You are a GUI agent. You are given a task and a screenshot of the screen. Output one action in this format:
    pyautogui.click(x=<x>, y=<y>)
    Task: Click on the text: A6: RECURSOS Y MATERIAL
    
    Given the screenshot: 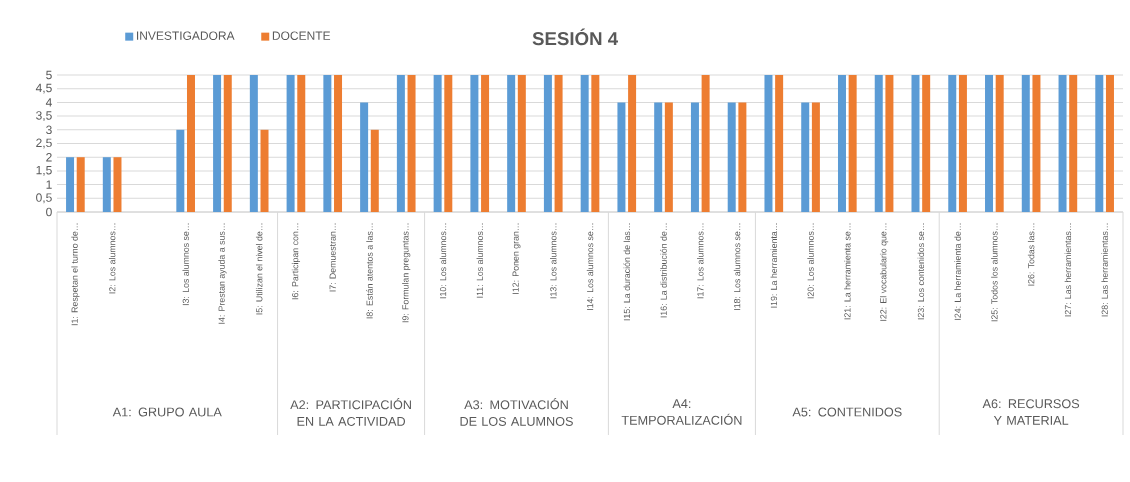 What is the action you would take?
    pyautogui.click(x=1031, y=412)
    